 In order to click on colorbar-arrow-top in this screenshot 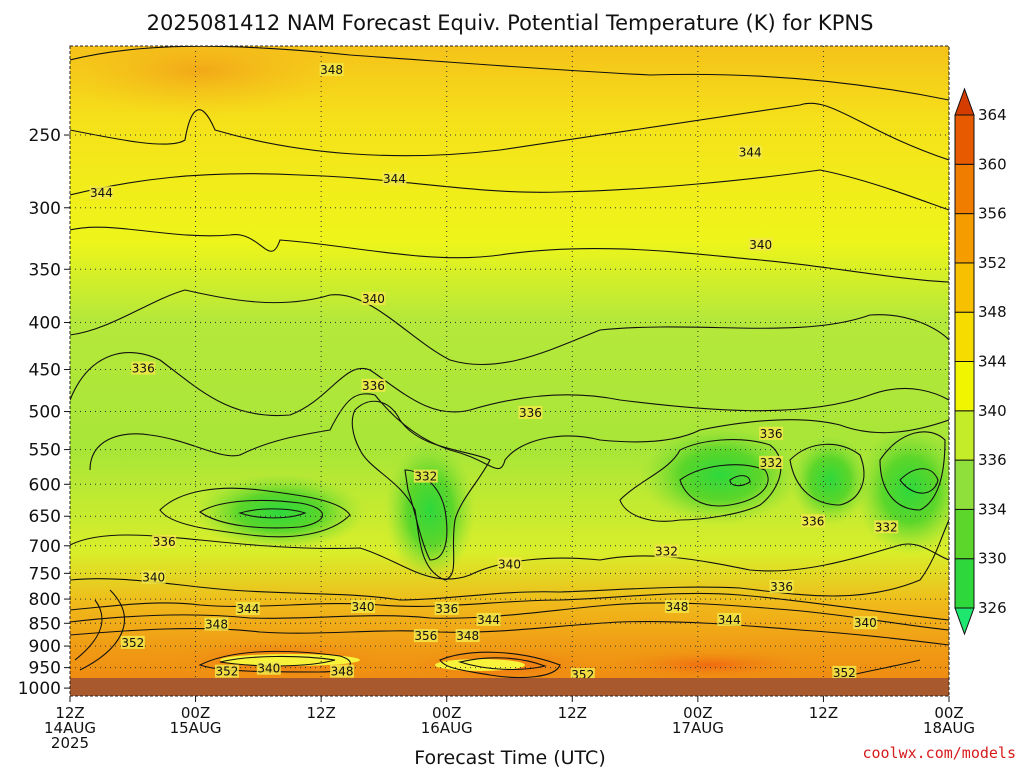, I will do `click(964, 101)`.